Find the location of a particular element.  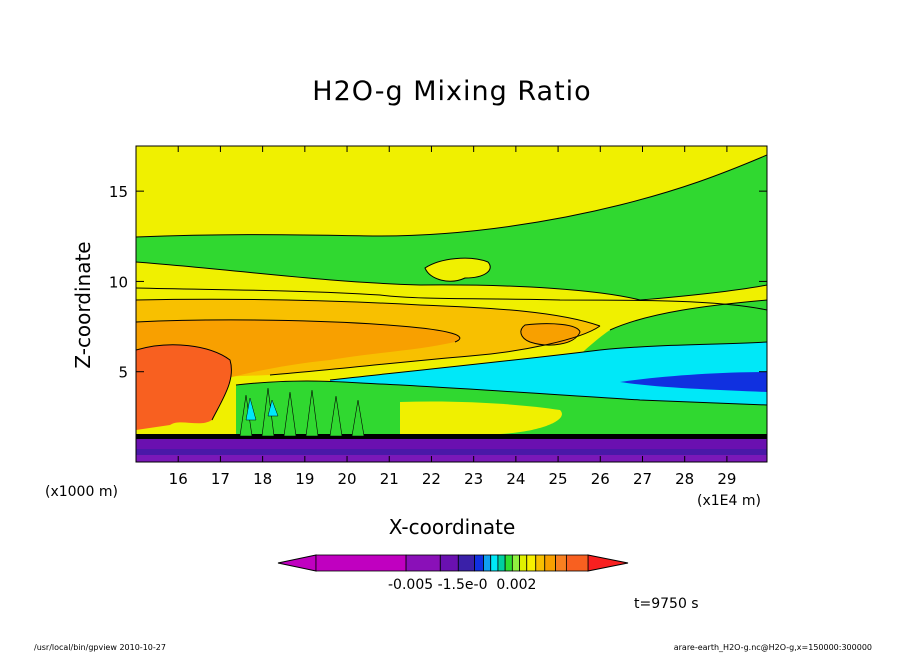

field-orange-deep is located at coordinates (184, 387).